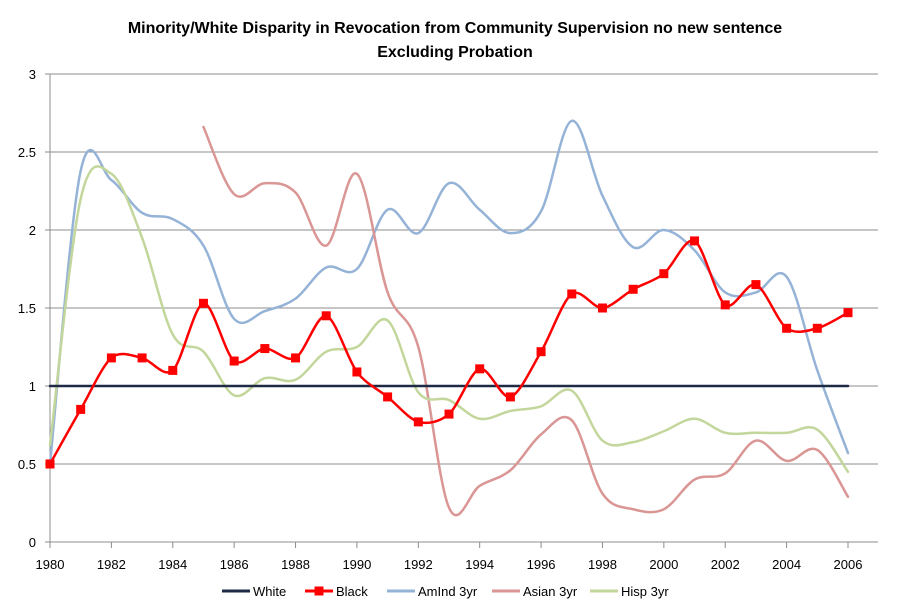 This screenshot has width=901, height=613. What do you see at coordinates (173, 370) in the screenshot?
I see `data-point-black-1984` at bounding box center [173, 370].